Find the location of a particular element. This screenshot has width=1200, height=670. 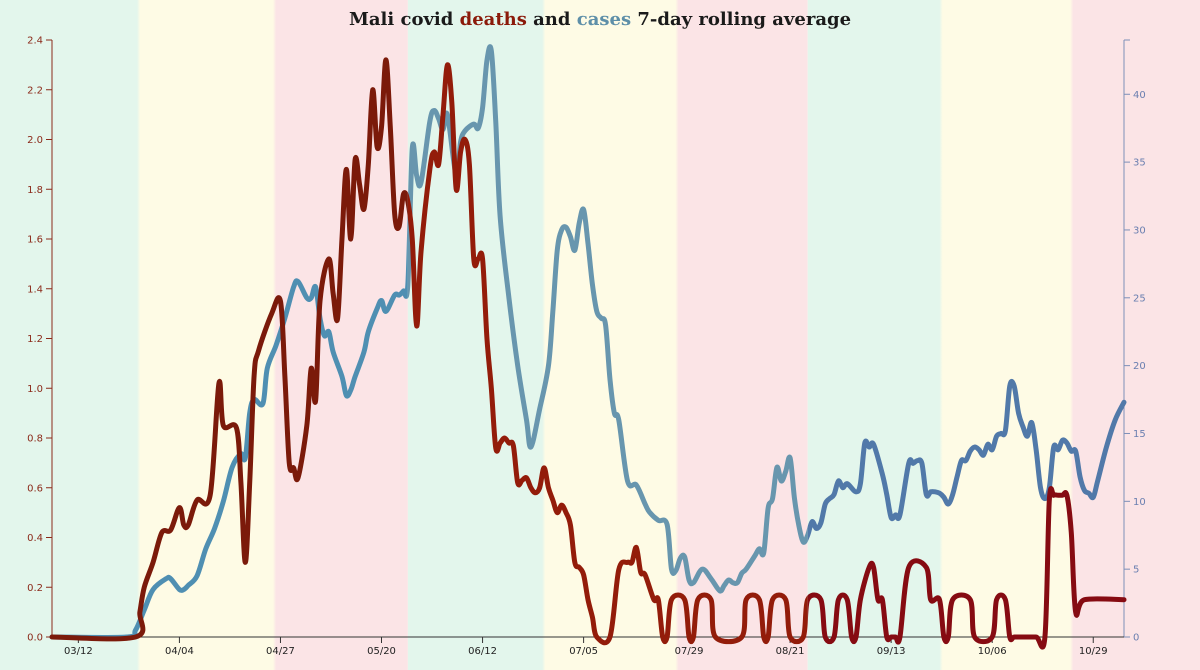

x-tick-label: 08/21 is located at coordinates (790, 651).